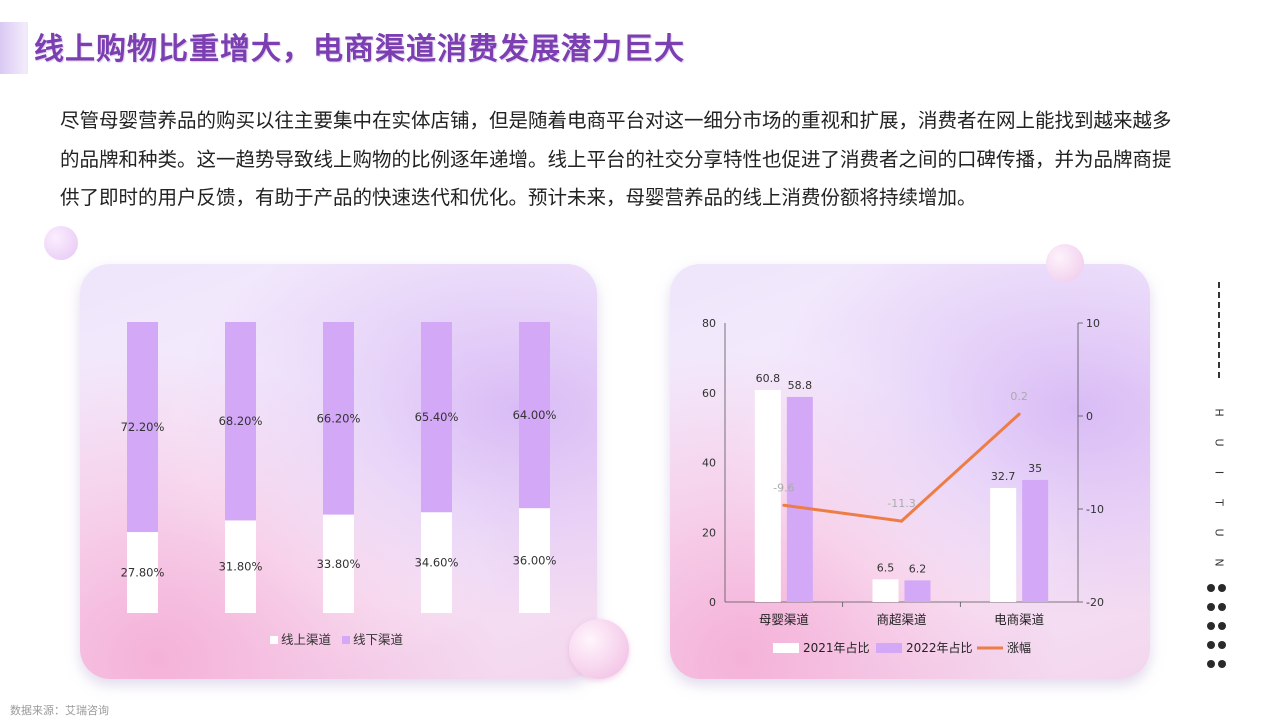 This screenshot has height=720, width=1280. What do you see at coordinates (709, 532) in the screenshot?
I see `y-tick-label-left: 20` at bounding box center [709, 532].